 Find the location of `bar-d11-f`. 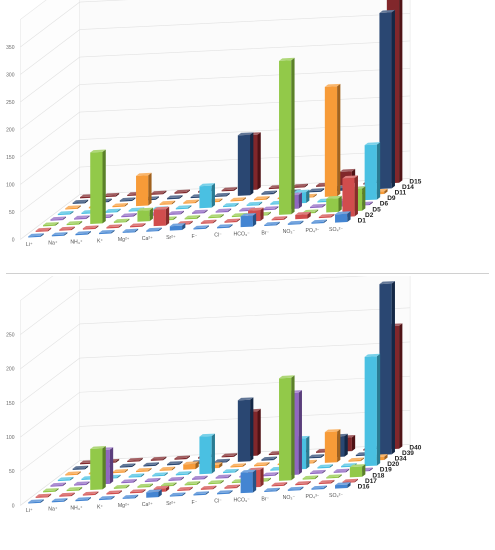

bar-d11-f is located at coordinates (238, 199).